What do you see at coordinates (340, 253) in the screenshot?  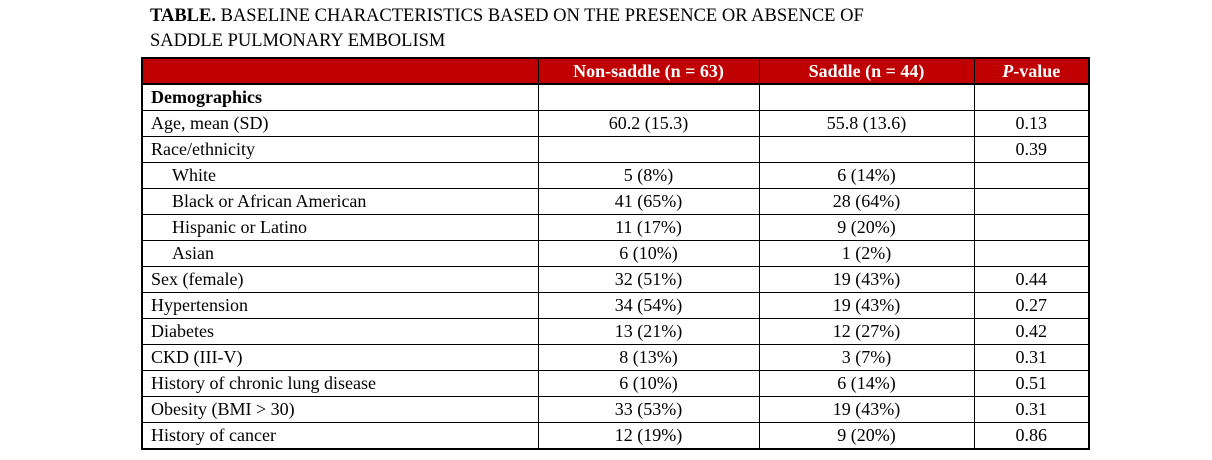 I see `row-label: Asian` at bounding box center [340, 253].